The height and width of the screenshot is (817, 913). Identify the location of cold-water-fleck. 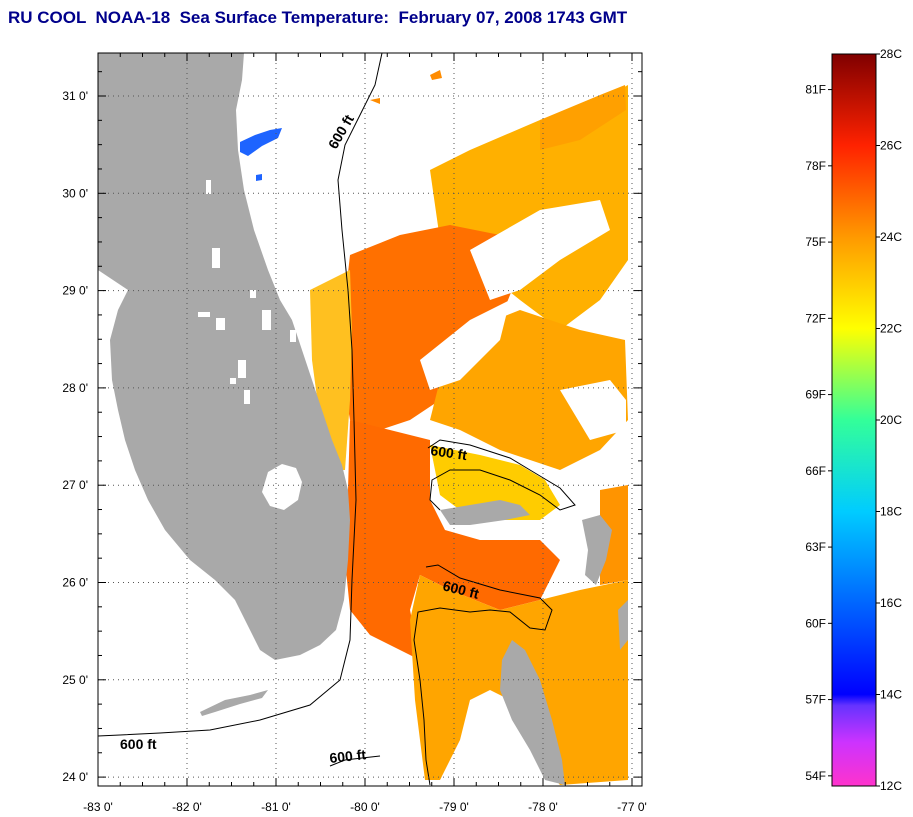
(259, 177).